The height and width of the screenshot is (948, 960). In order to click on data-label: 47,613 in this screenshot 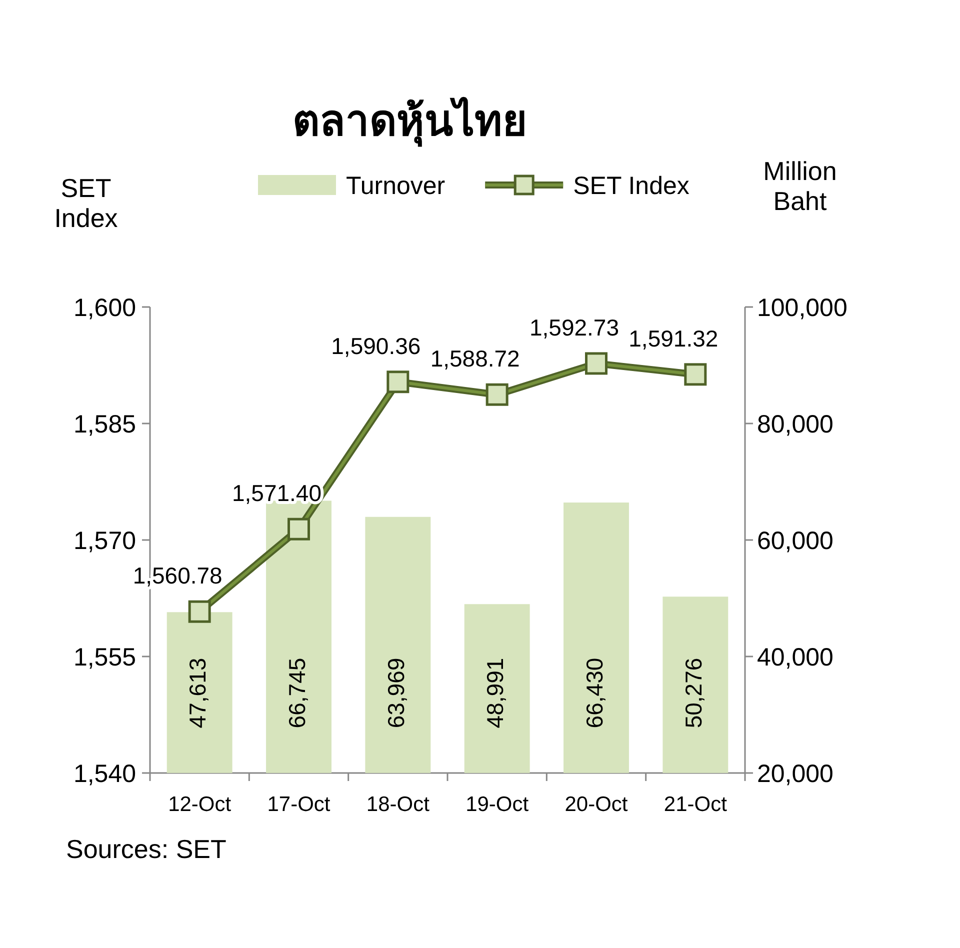, I will do `click(197, 693)`.